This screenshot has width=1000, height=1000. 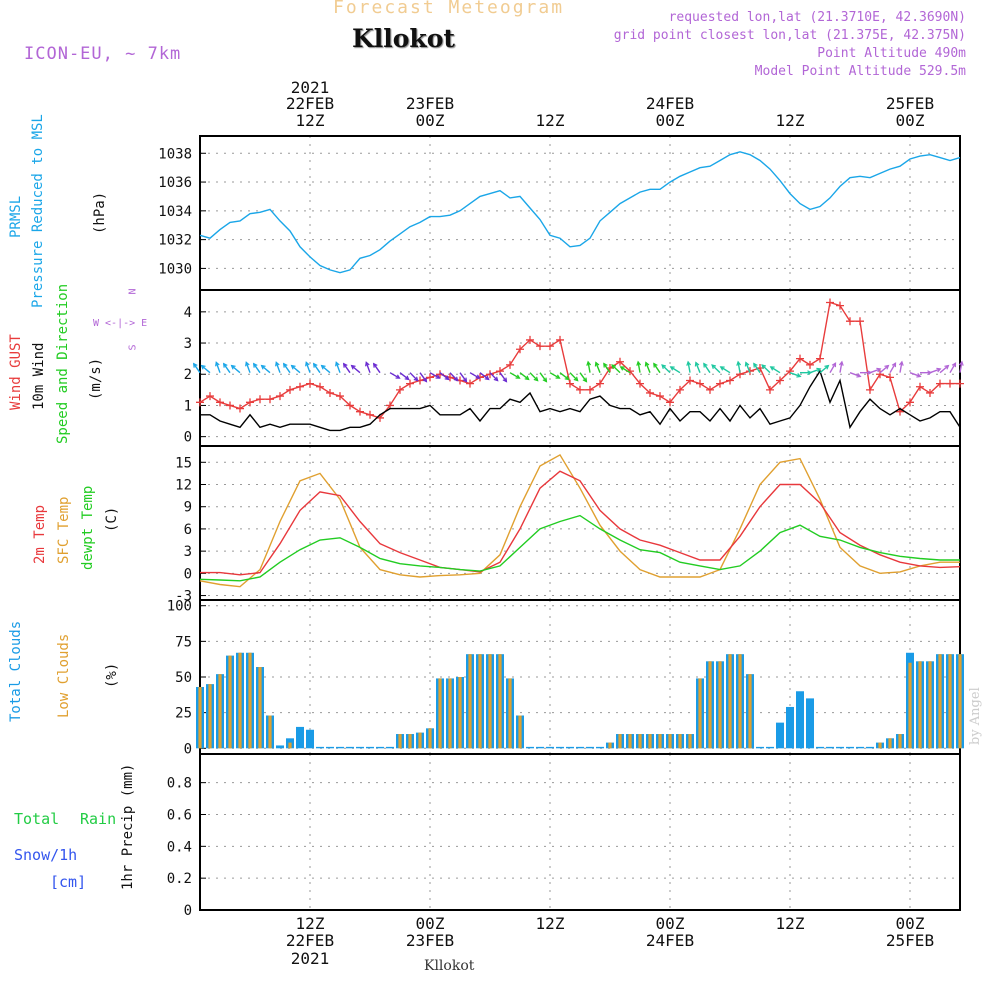 What do you see at coordinates (188, 552) in the screenshot?
I see `y-tick-label: 3` at bounding box center [188, 552].